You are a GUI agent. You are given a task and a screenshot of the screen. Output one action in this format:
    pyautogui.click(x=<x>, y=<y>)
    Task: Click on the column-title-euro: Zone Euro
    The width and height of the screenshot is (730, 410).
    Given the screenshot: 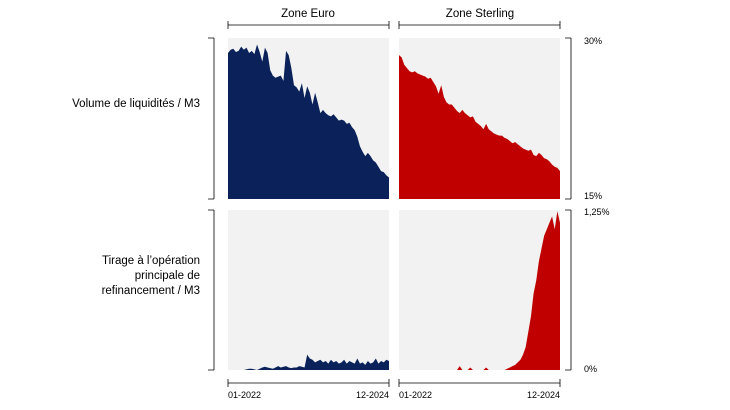 What is the action you would take?
    pyautogui.click(x=308, y=14)
    